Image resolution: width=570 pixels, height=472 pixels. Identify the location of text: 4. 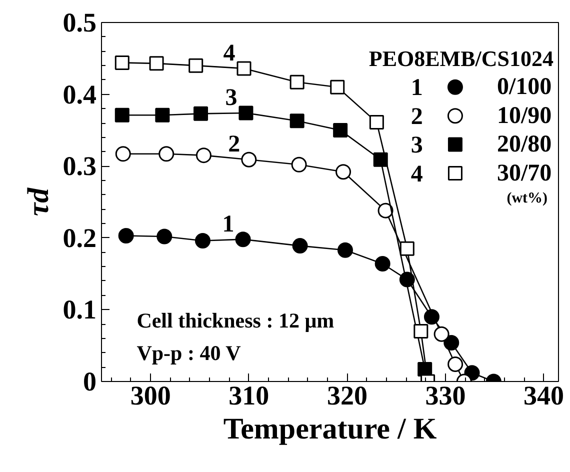
(416, 174).